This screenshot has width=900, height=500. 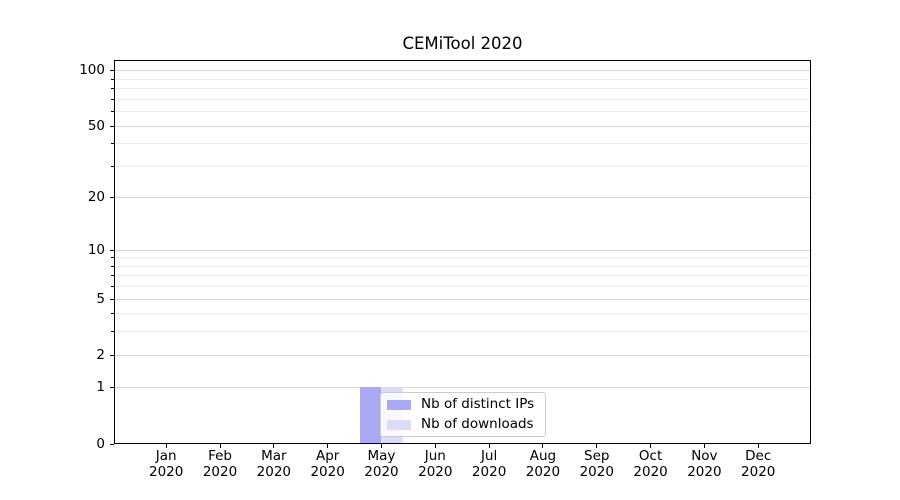 What do you see at coordinates (489, 464) in the screenshot?
I see `x-tick-label-jul-2020: Jul 2020` at bounding box center [489, 464].